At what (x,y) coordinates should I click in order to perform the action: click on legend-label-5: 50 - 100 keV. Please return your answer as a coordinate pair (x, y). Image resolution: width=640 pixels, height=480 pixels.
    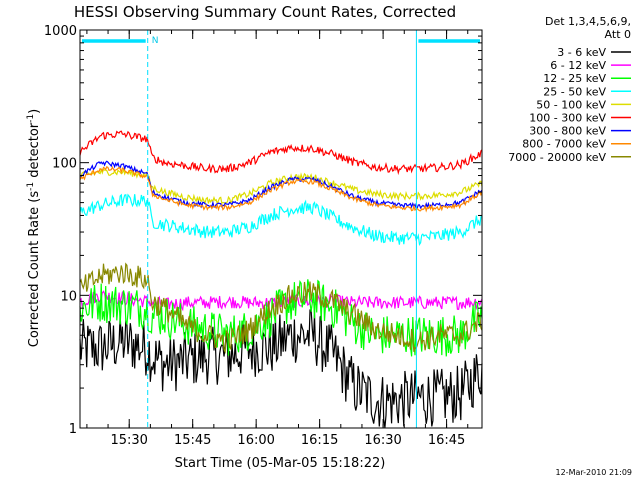
    Looking at the image, I should click on (571, 104).